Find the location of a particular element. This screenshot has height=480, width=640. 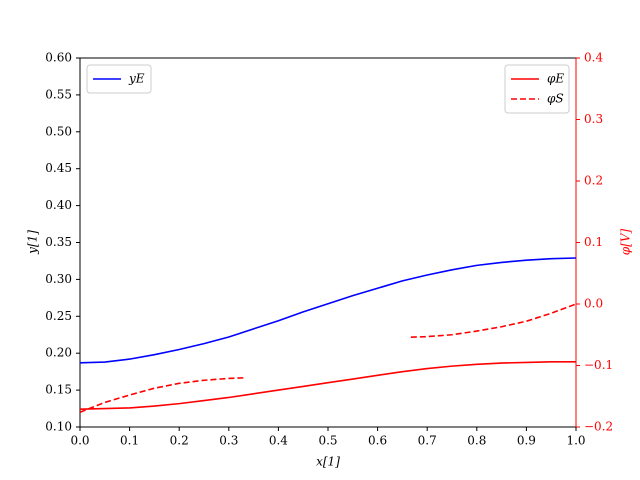

y2-axis-label: φ[V] is located at coordinates (626, 241).